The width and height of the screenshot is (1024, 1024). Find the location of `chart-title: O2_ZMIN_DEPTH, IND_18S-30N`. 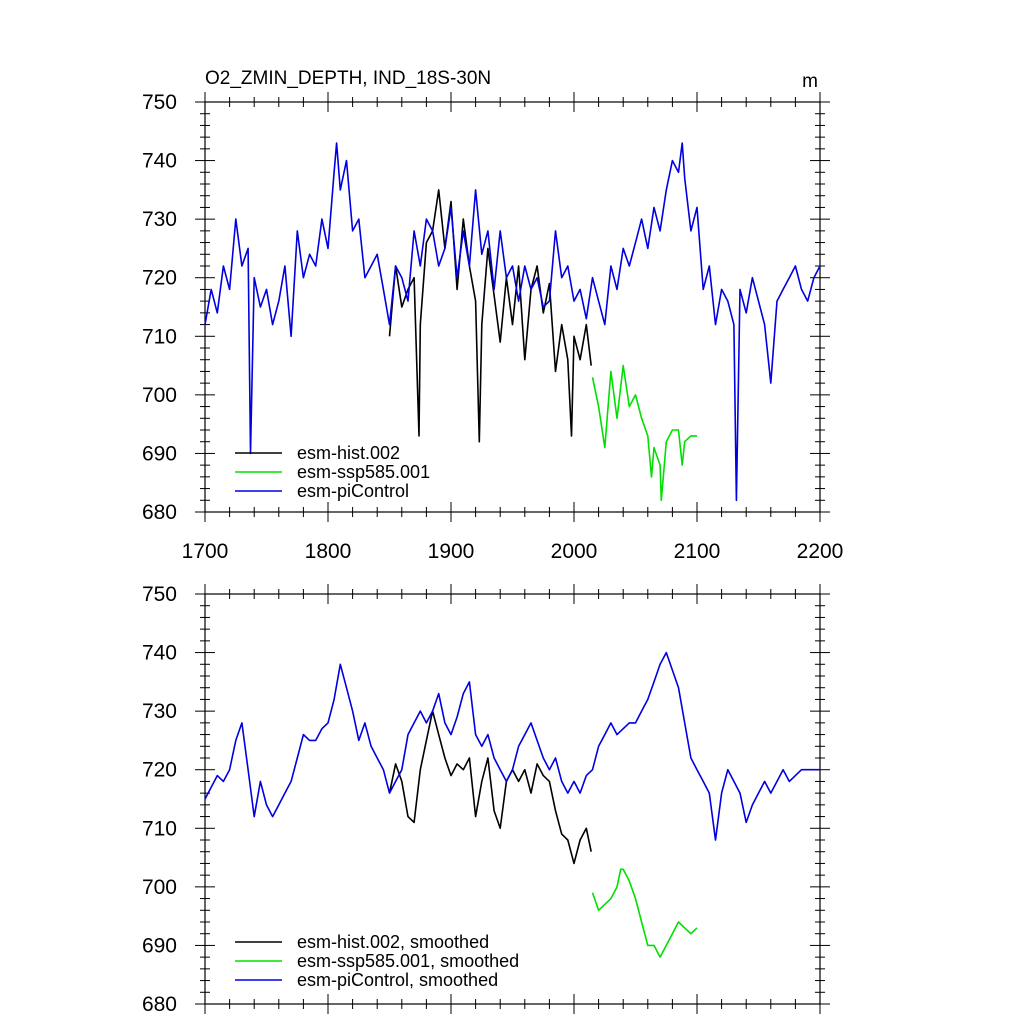

chart-title: O2_ZMIN_DEPTH, IND_18S-30N is located at coordinates (348, 78).